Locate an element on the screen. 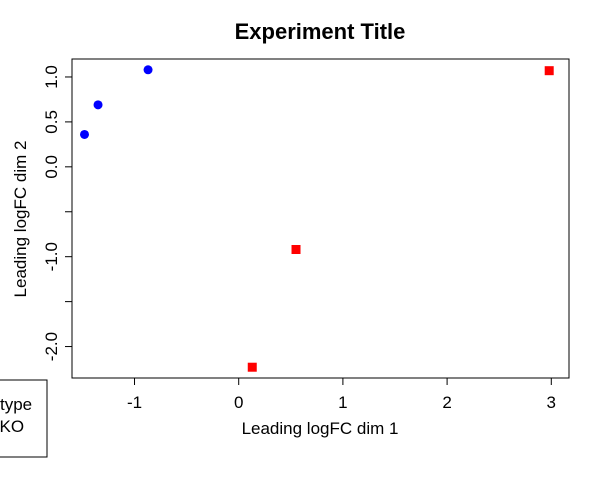 The width and height of the screenshot is (600, 500). x-axis: -1 0 1 2 3 is located at coordinates (341, 395).